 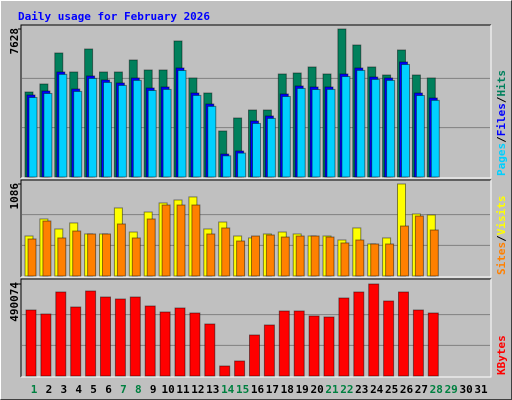 I want to click on x-tick-label: 29, so click(x=451, y=389).